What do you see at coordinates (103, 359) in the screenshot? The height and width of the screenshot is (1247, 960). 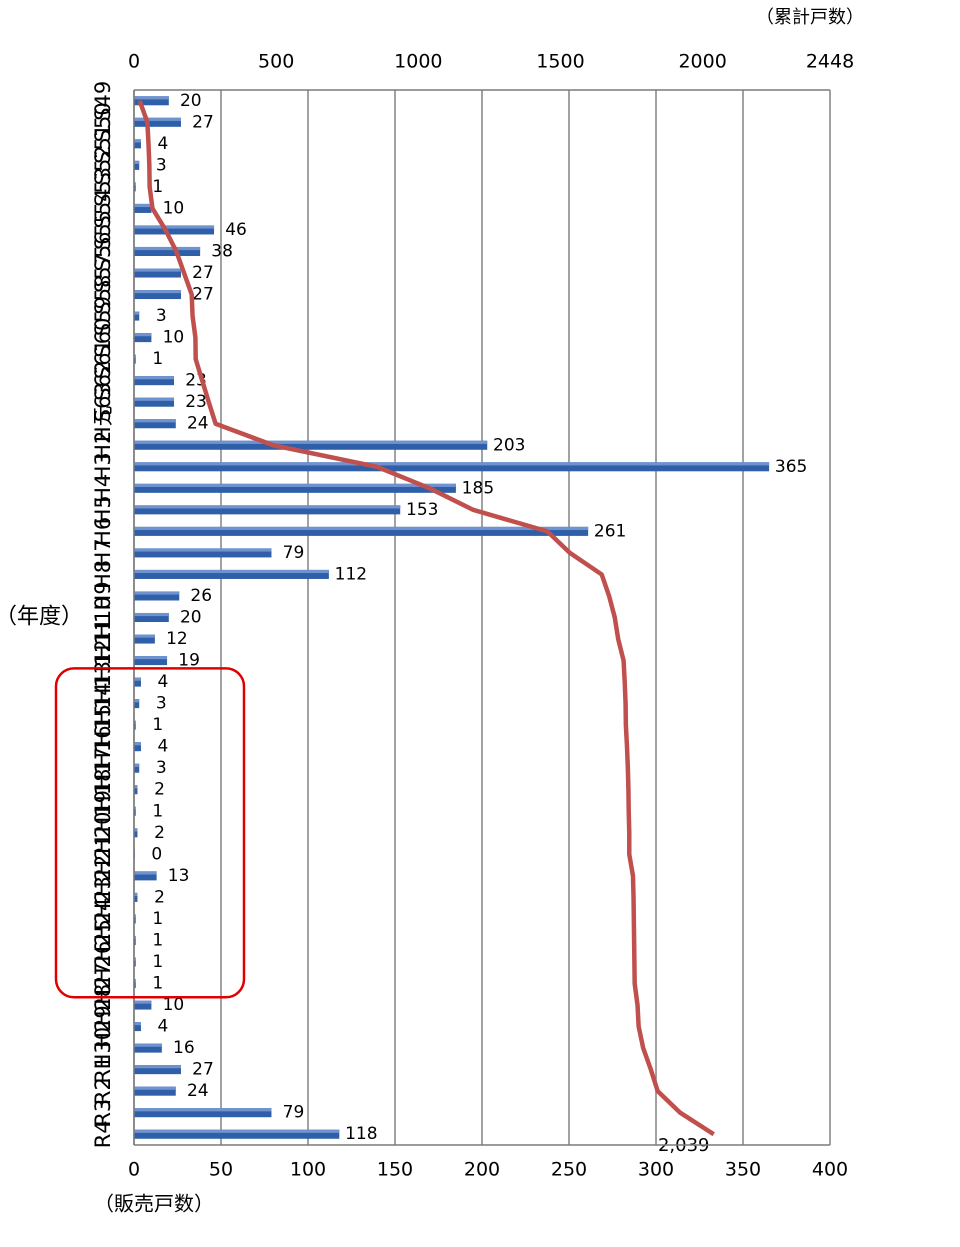 I see `category-tick-label: S61` at bounding box center [103, 359].